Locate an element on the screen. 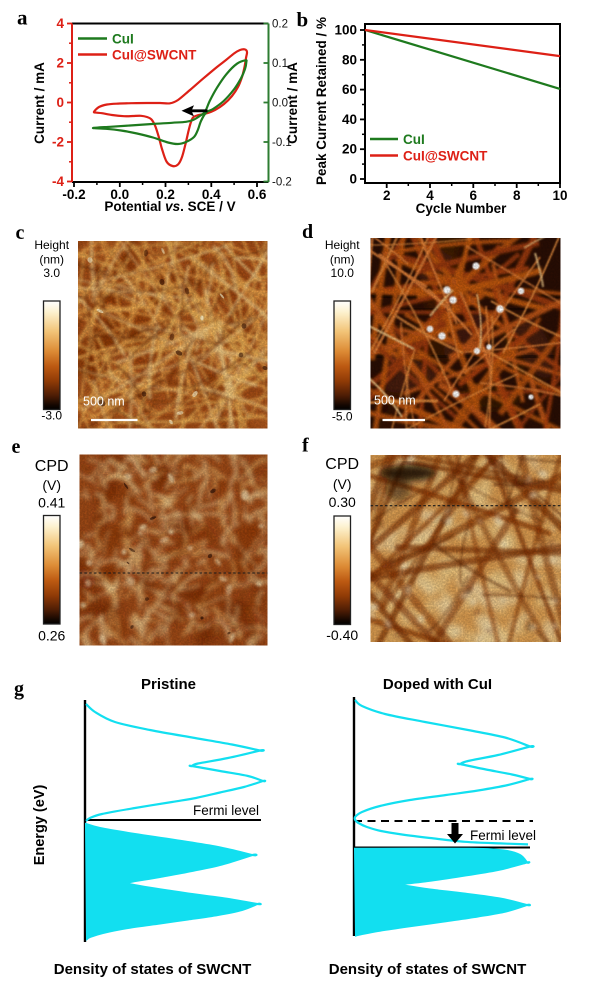 This screenshot has height=998, width=600. svg-text: 60 is located at coordinates (349, 89).